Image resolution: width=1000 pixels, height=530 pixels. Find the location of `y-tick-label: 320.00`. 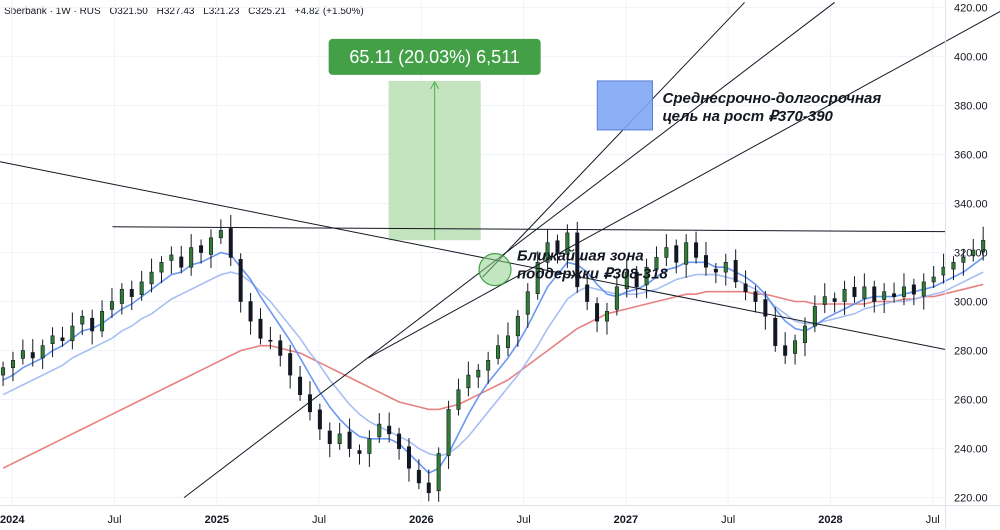

y-tick-label: 320.00 is located at coordinates (971, 254).